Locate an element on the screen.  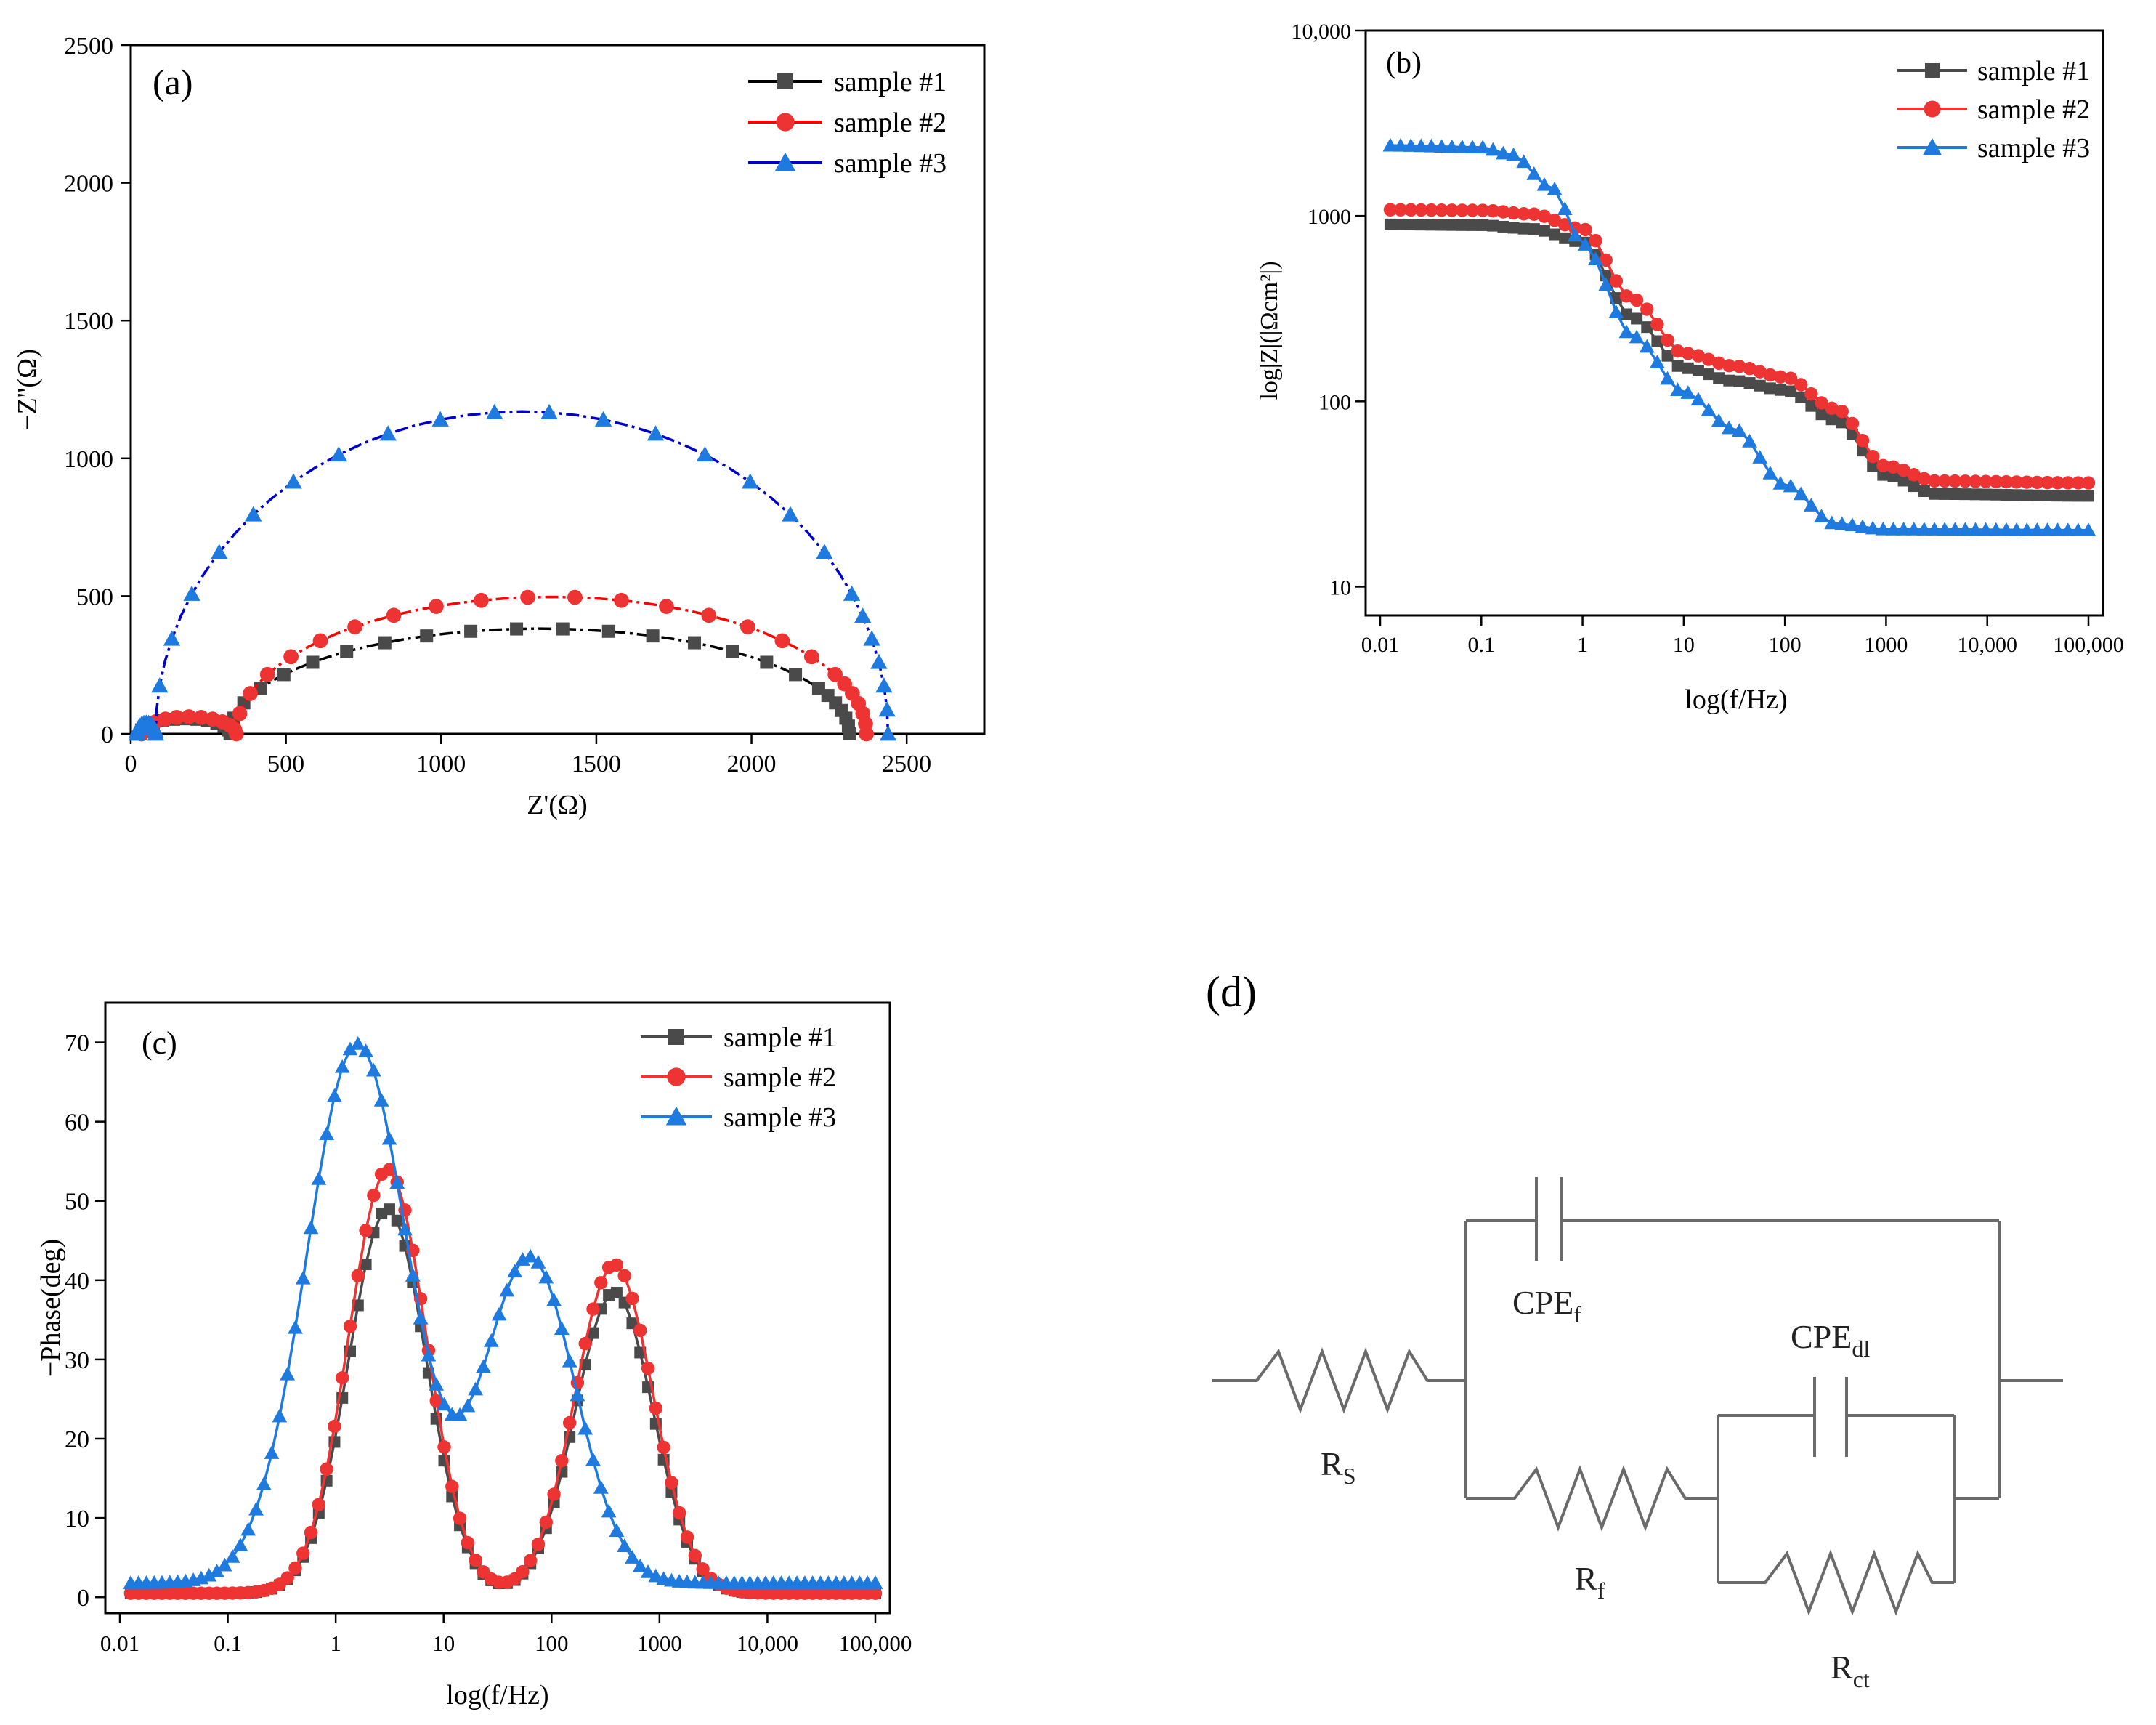
panel-a-x-tick-label: 1000 is located at coordinates (441, 764).